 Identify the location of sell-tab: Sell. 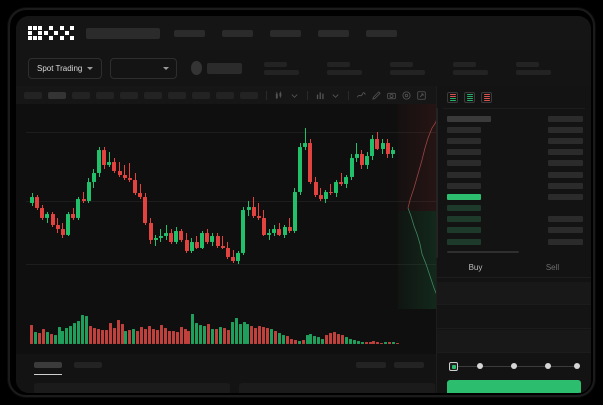
(552, 268).